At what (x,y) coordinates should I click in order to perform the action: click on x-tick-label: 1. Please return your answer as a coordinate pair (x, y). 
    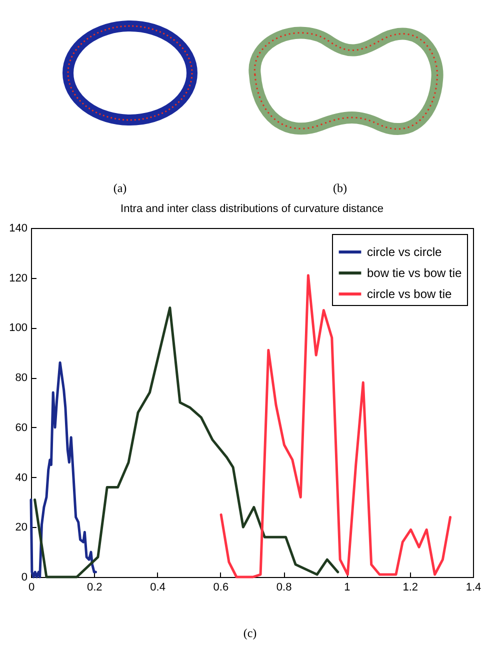
    Looking at the image, I should click on (347, 588).